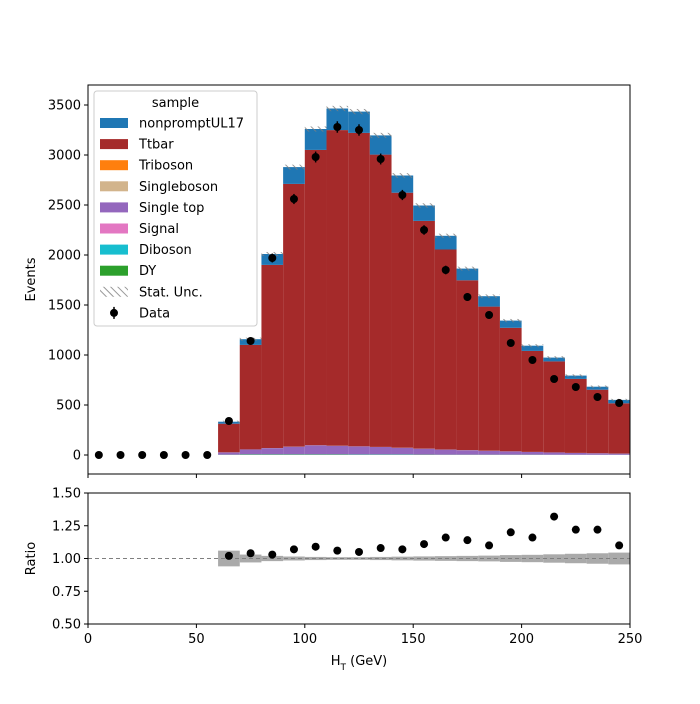 This screenshot has width=700, height=704. Describe the element at coordinates (159, 229) in the screenshot. I see `legend-label: Signal` at that location.